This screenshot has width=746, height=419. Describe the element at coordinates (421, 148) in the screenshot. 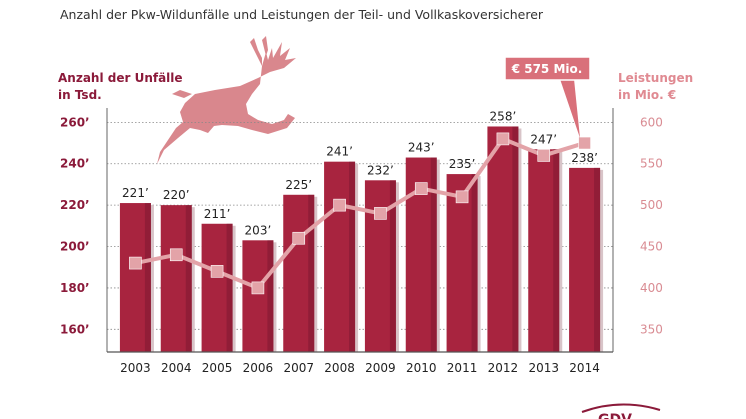

I see `bar-data-label: 243’` at that location.